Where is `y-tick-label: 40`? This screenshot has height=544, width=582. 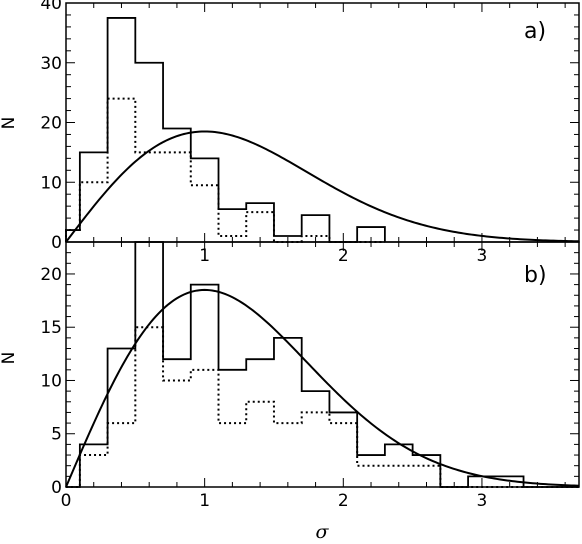
y-tick-label: 40 is located at coordinates (51, 7).